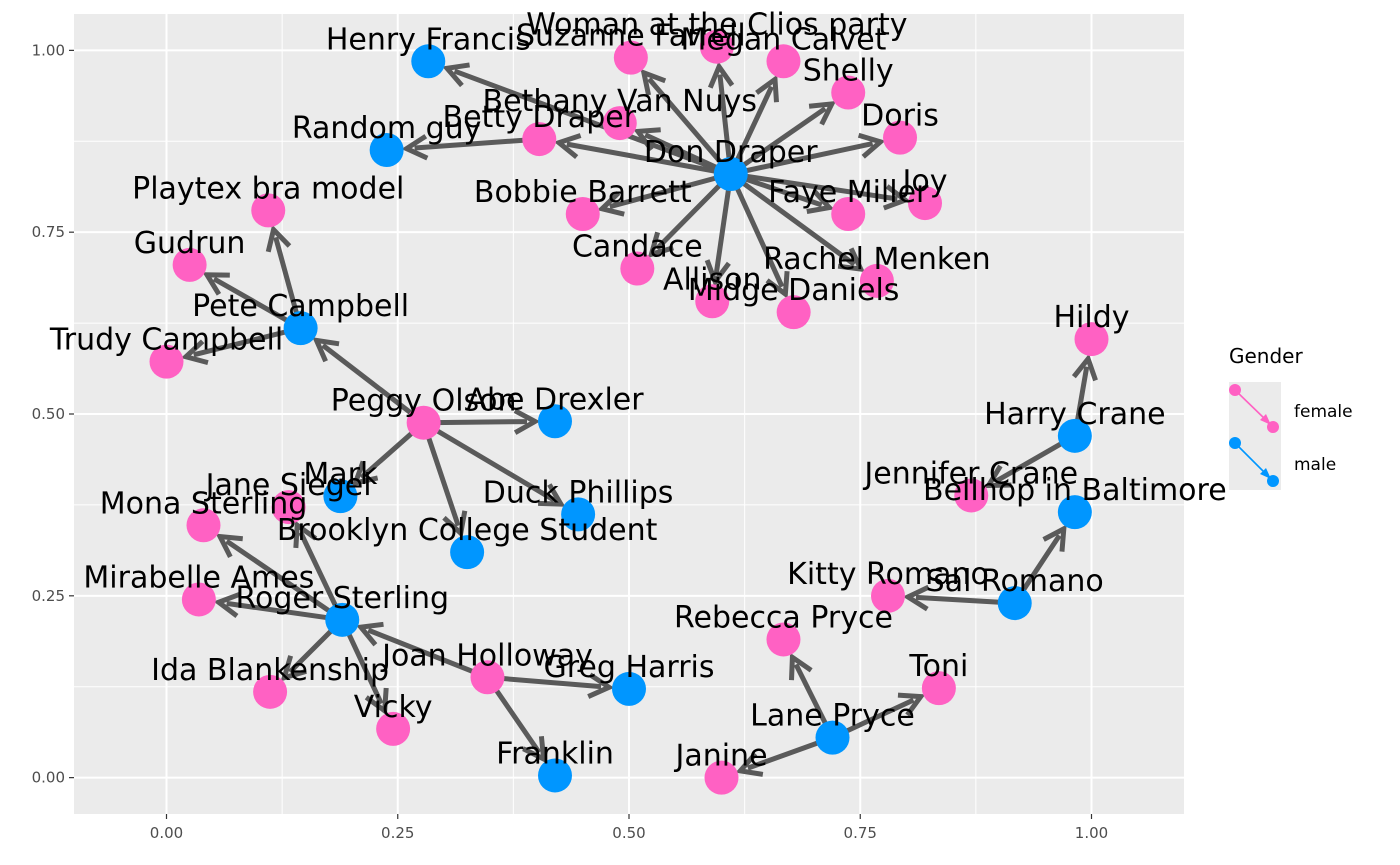 Image resolution: width=1400 pixels, height=865 pixels. I want to click on x-tick-label: 1.00, so click(1091, 833).